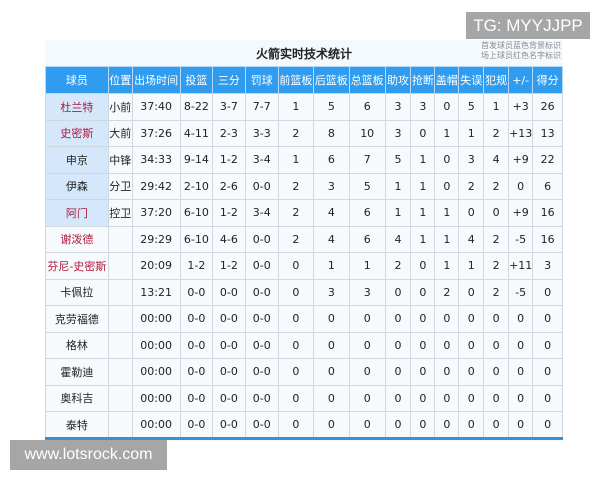 The height and width of the screenshot is (480, 600). Describe the element at coordinates (304, 438) in the screenshot. I see `table-bottom-border` at that location.